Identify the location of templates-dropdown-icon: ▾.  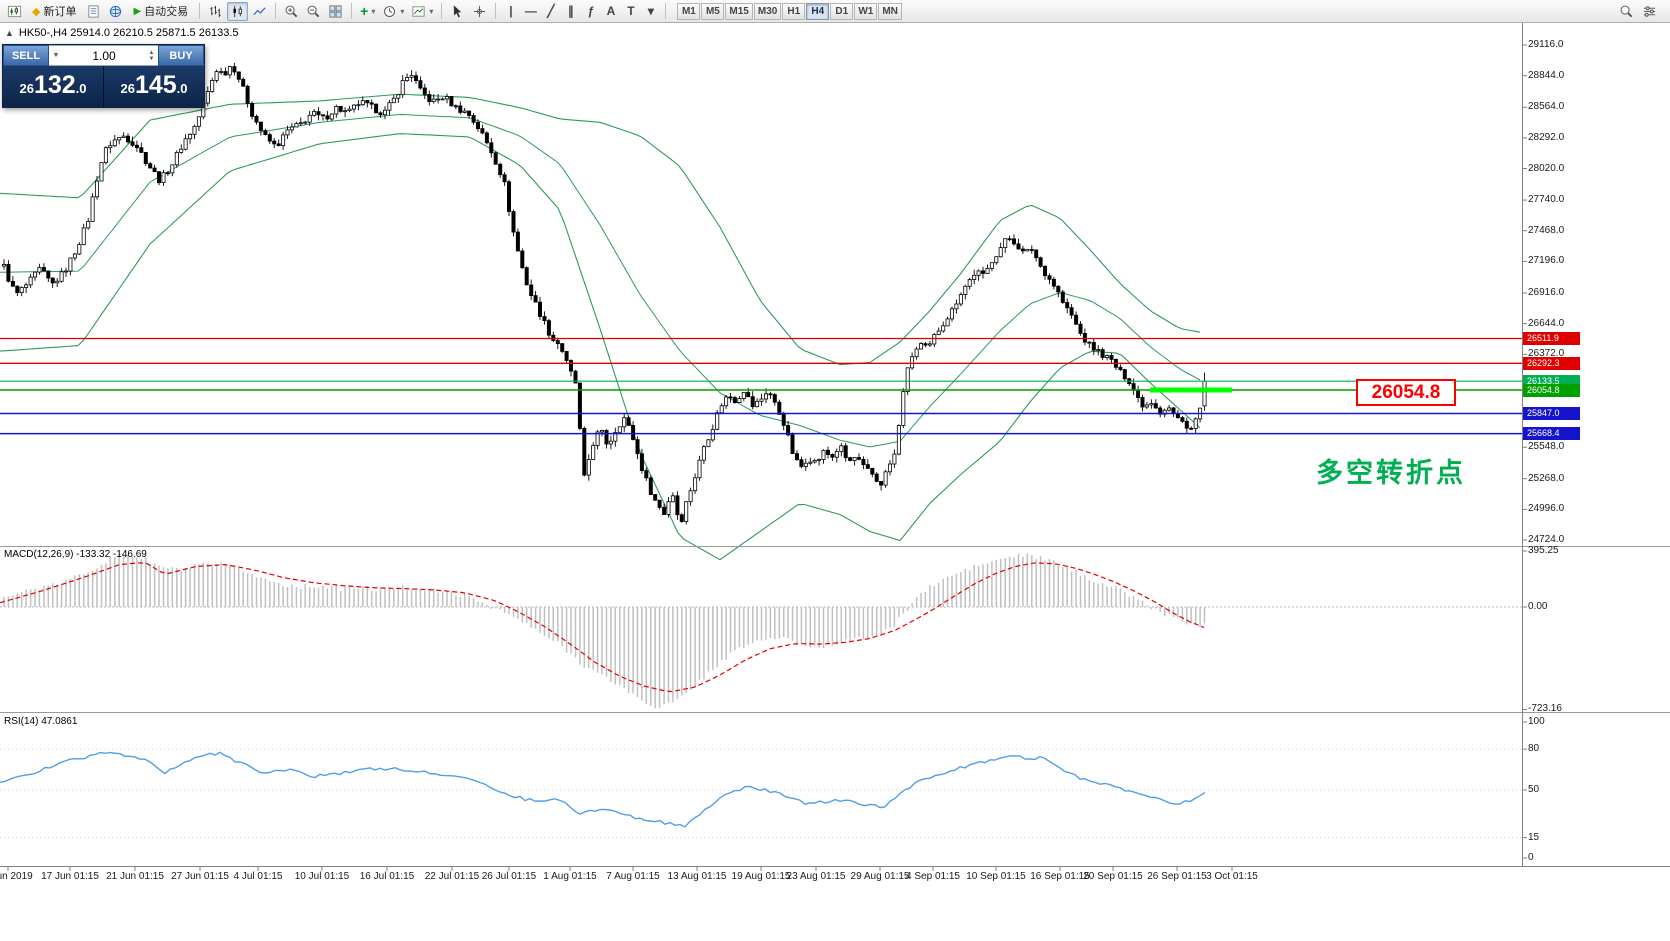
(431, 11).